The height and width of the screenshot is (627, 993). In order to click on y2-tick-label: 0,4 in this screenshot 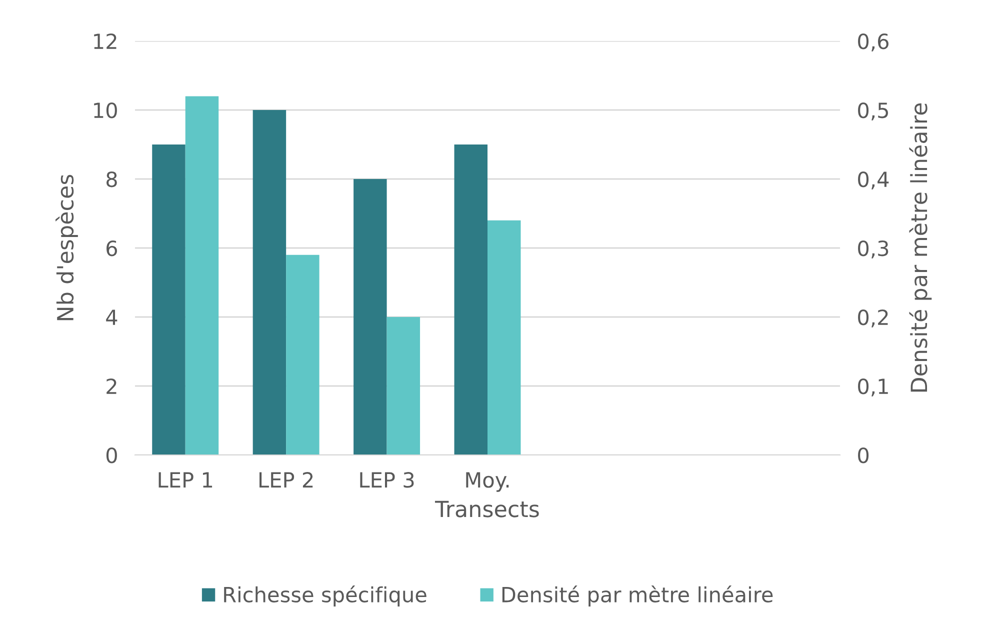, I will do `click(873, 180)`.